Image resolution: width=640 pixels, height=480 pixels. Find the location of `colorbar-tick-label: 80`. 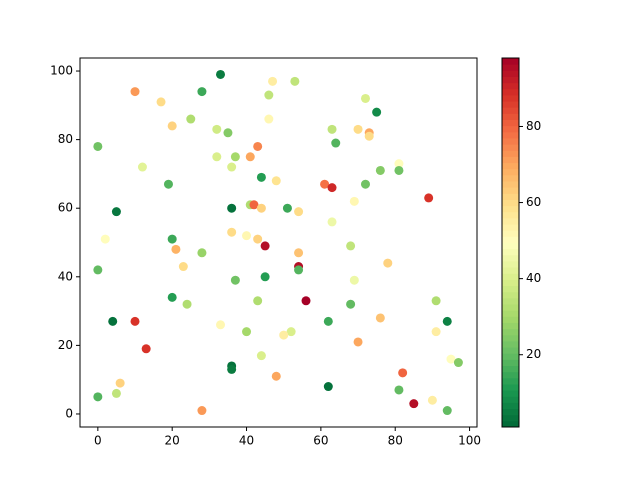

colorbar-tick-label: 80 is located at coordinates (533, 126).